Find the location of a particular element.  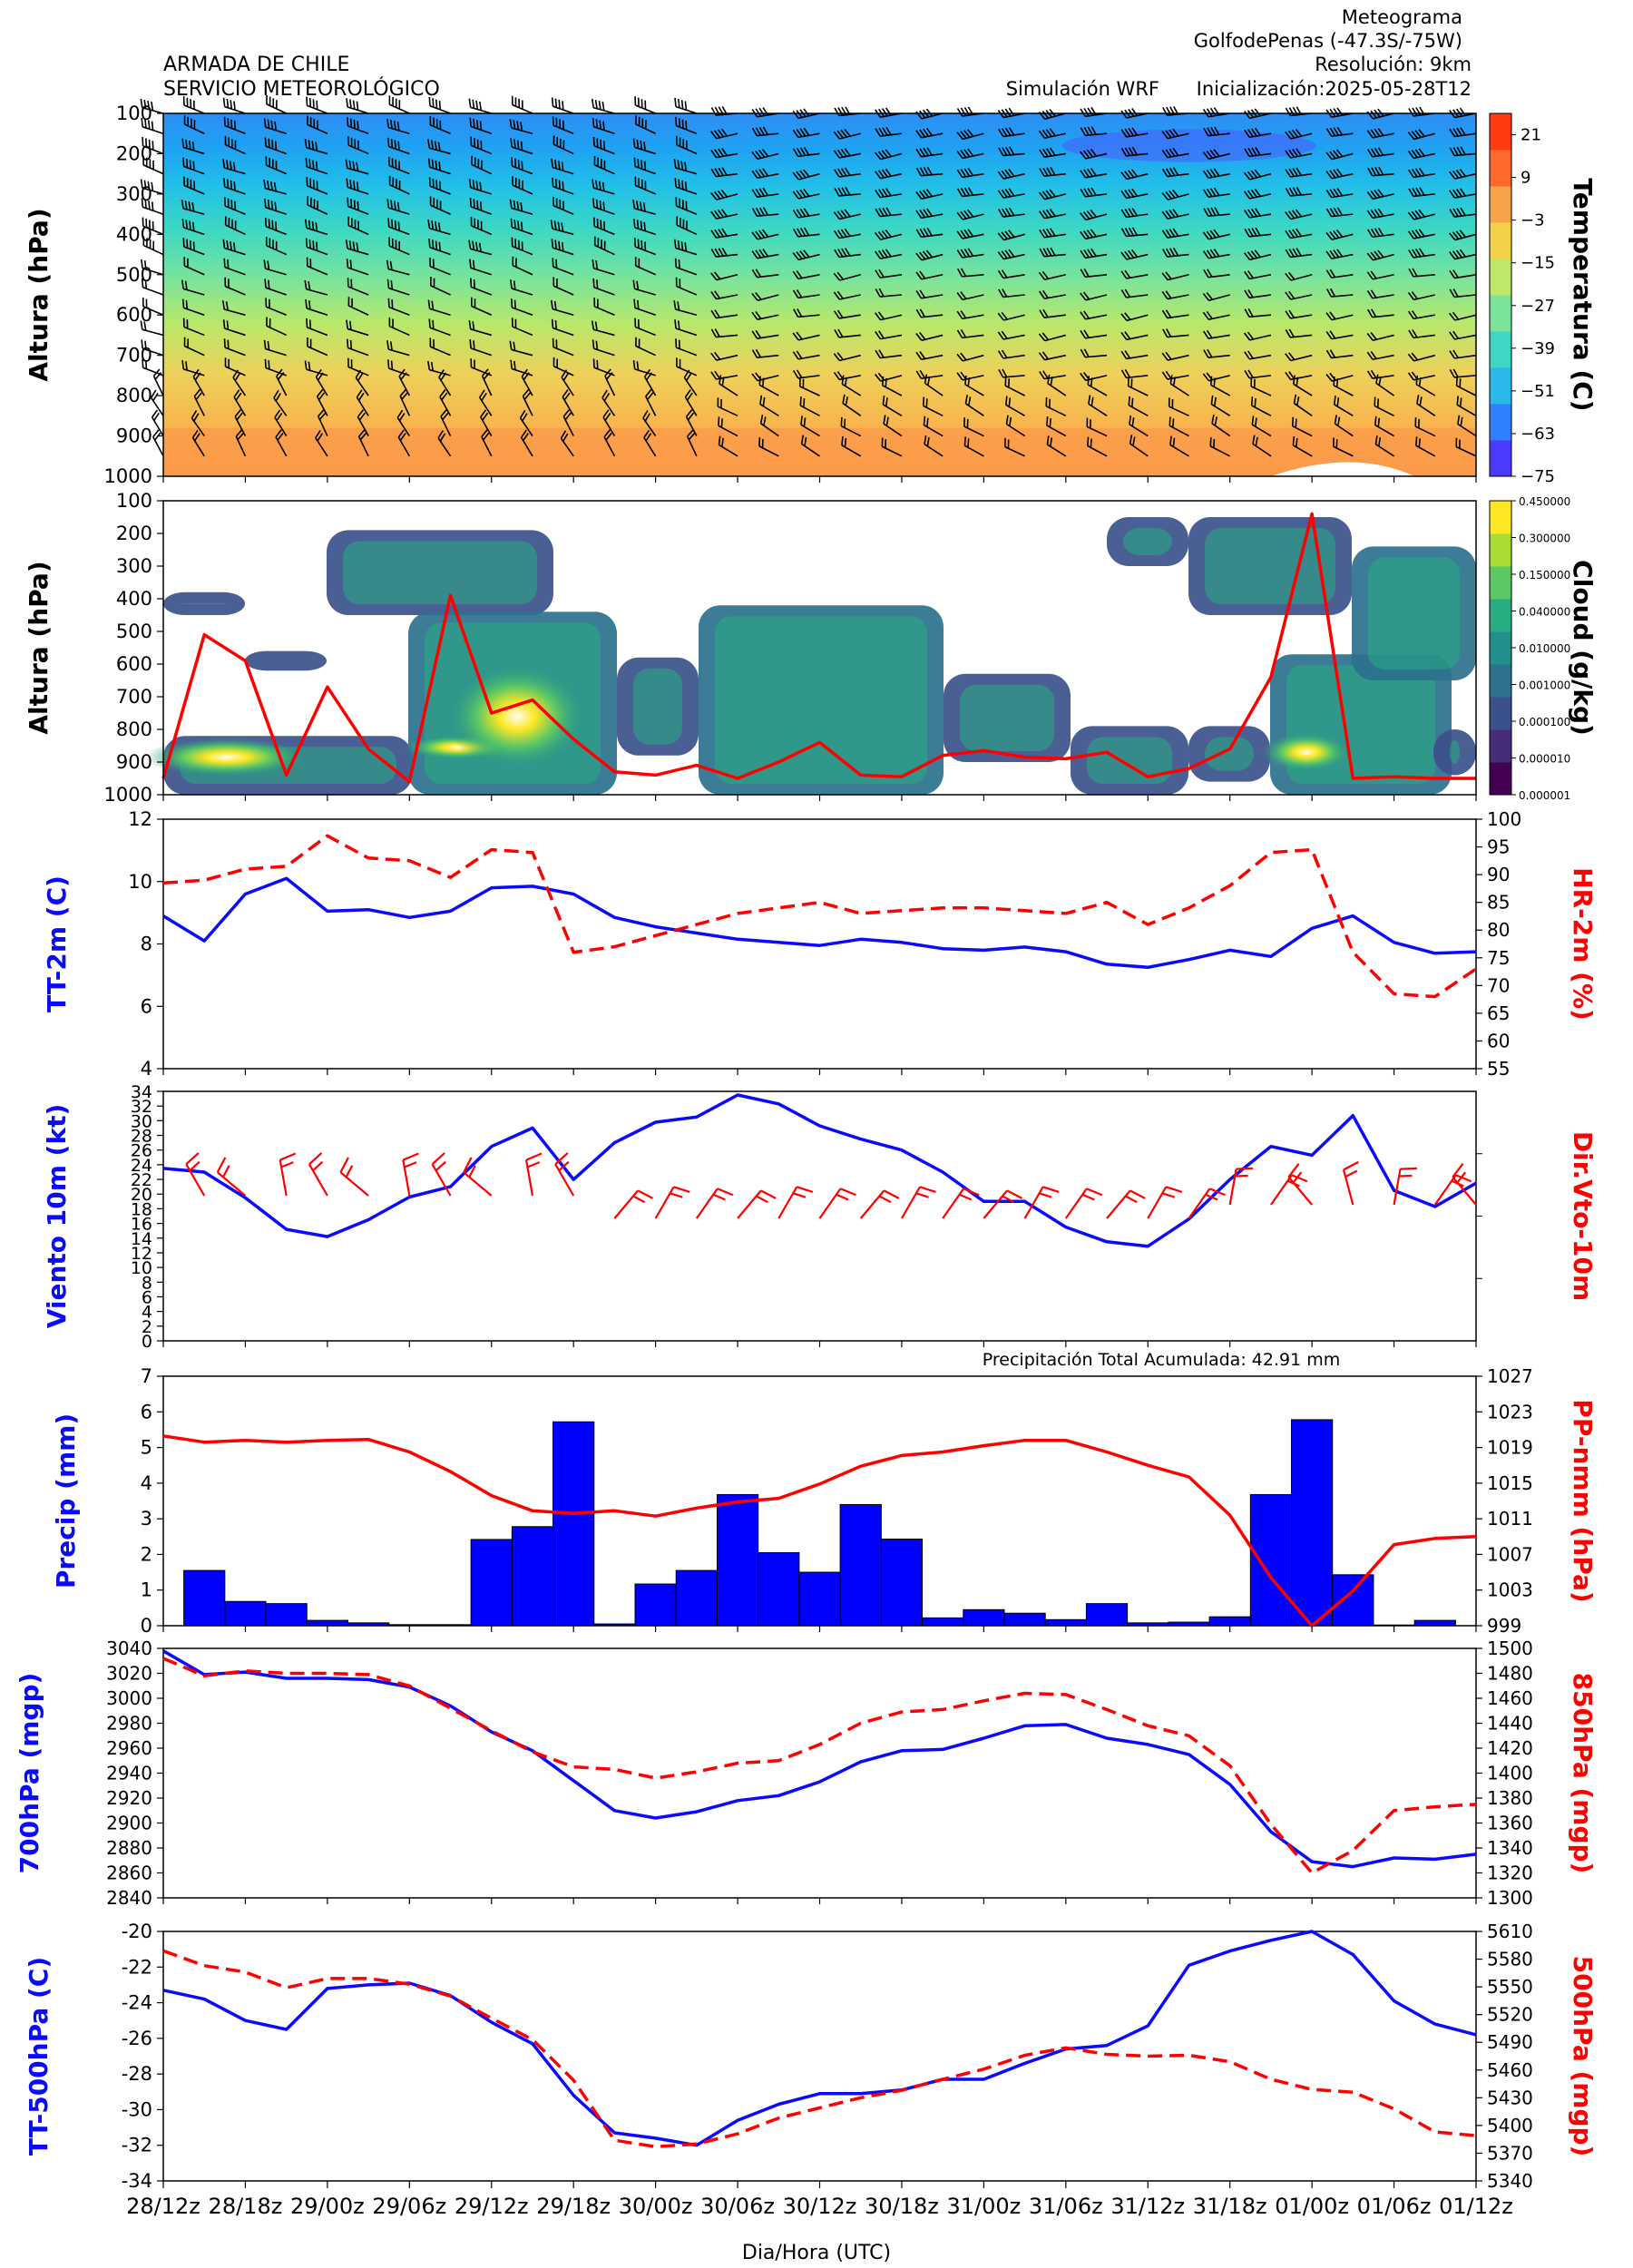

cloud-y-label: Altura (hPa) is located at coordinates (39, 648).